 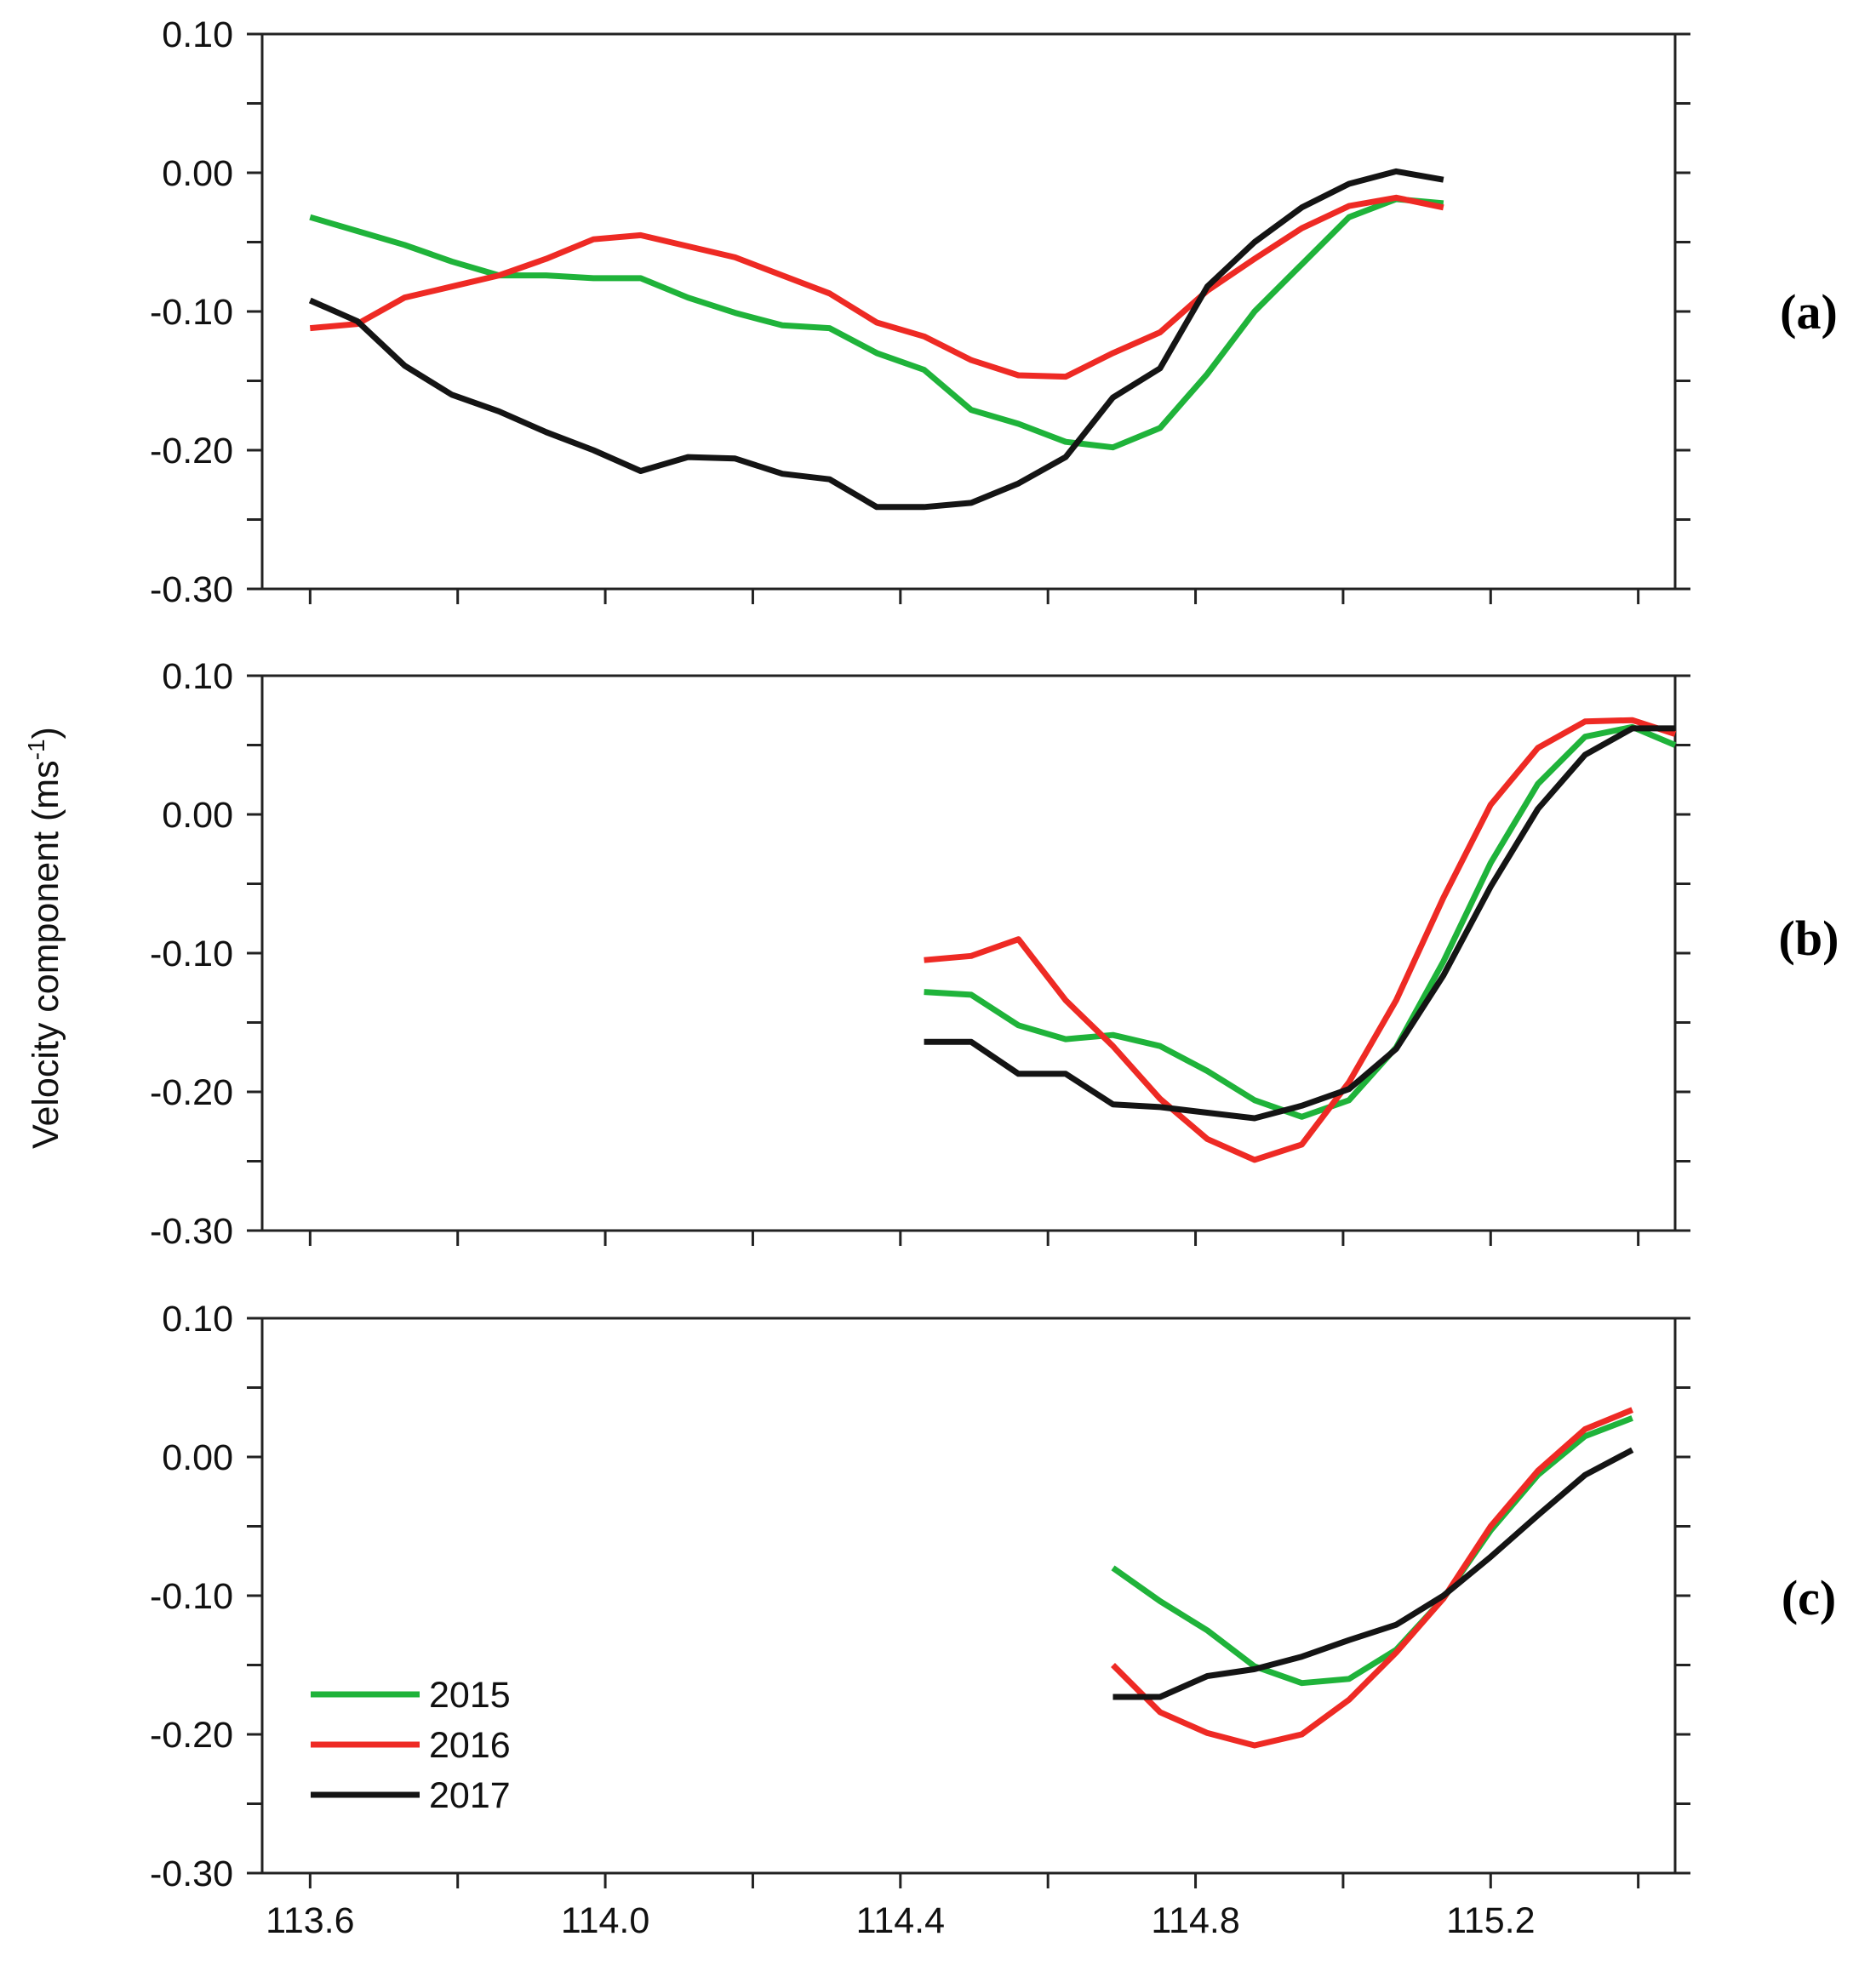 What do you see at coordinates (1809, 1597) in the screenshot?
I see `panel-label: (c)` at bounding box center [1809, 1597].